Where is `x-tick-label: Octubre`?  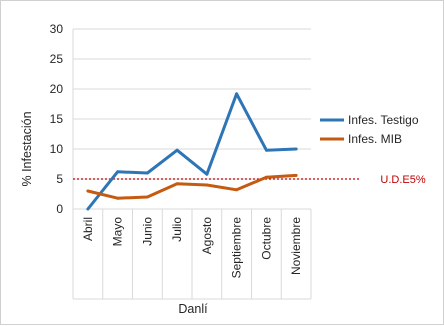 x-tick-label: Octubre is located at coordinates (266, 238).